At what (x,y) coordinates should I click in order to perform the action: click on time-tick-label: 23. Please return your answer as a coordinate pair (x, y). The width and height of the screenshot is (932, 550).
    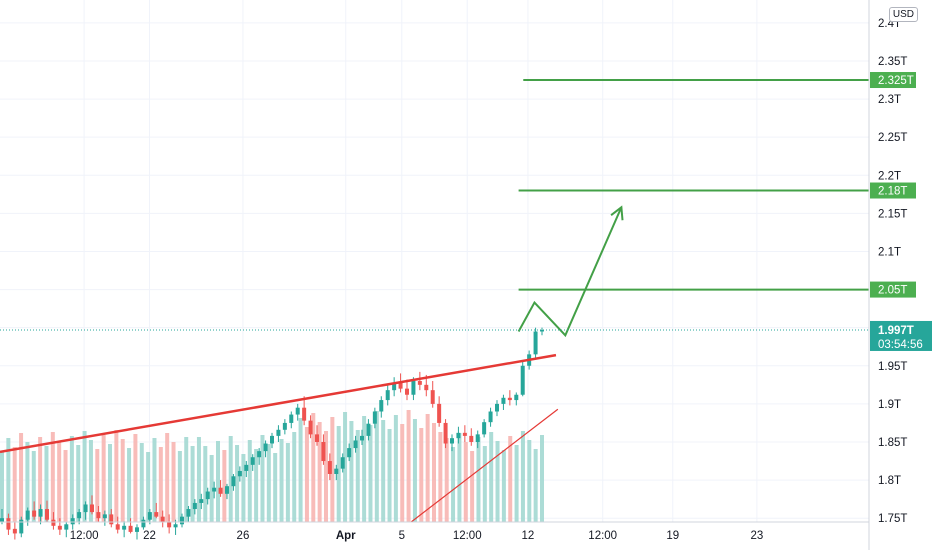
    Looking at the image, I should click on (756, 536).